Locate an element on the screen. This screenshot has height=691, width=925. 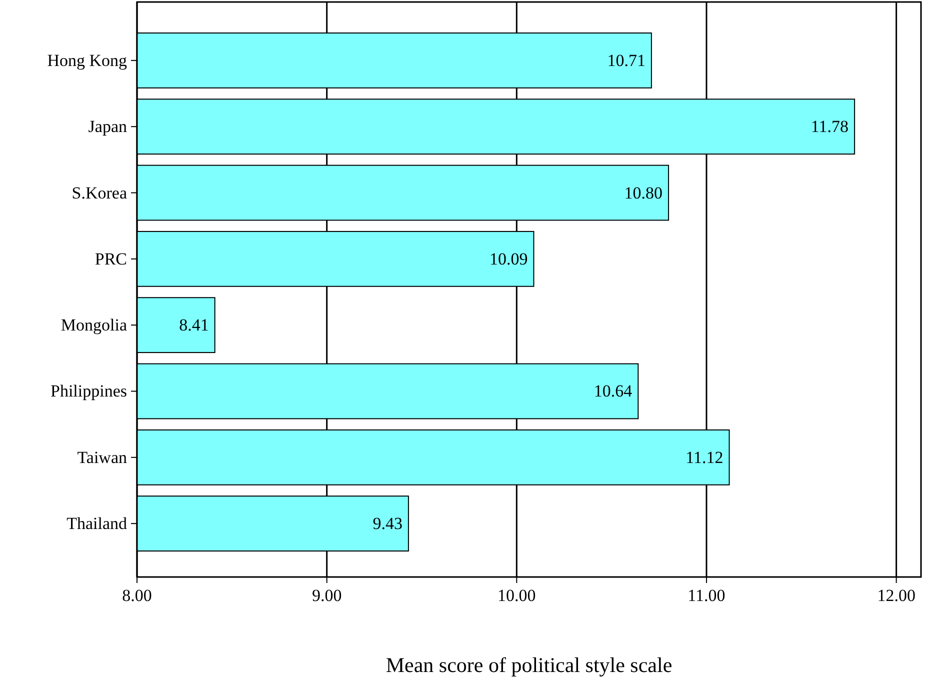
y-tick-label: Japan is located at coordinates (108, 126).